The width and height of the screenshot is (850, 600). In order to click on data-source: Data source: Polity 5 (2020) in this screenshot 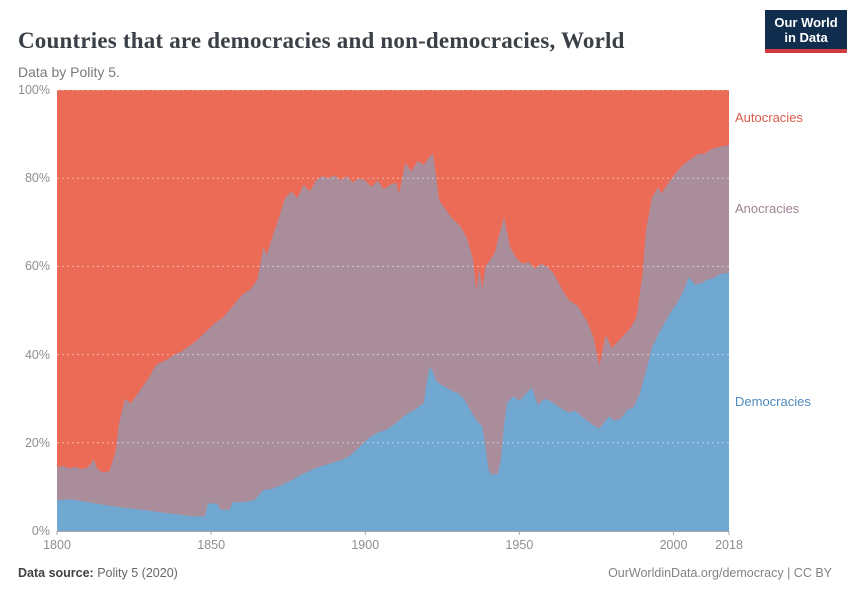, I will do `click(98, 573)`.